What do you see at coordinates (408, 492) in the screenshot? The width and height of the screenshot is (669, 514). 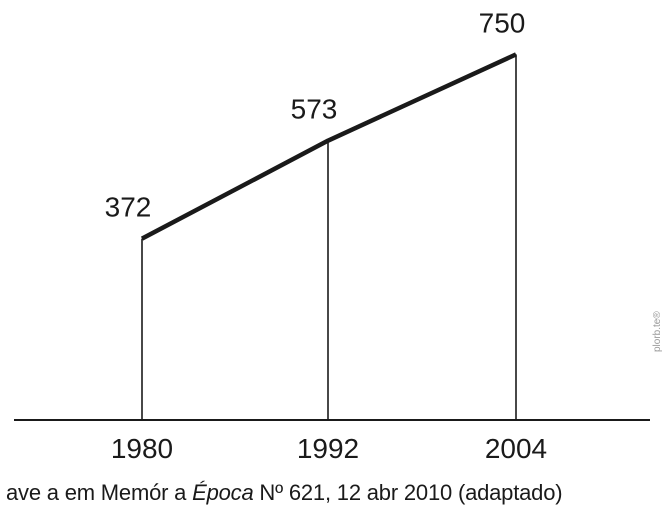 I see `source-text-end: Nº 621, 12 abr 2010 (adaptado)` at bounding box center [408, 492].